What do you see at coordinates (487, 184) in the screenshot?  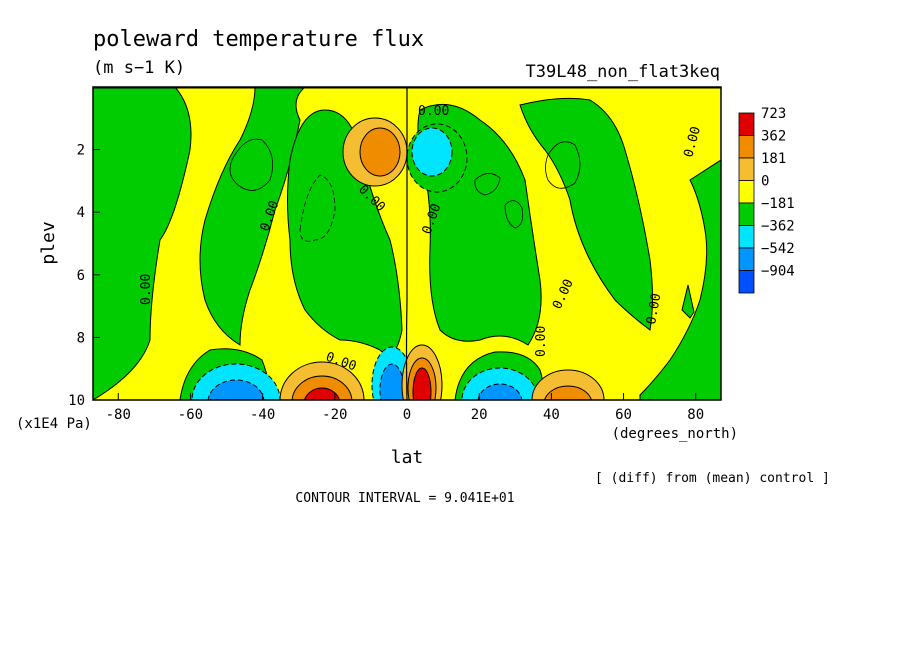 I see `contour-small-nh2` at bounding box center [487, 184].